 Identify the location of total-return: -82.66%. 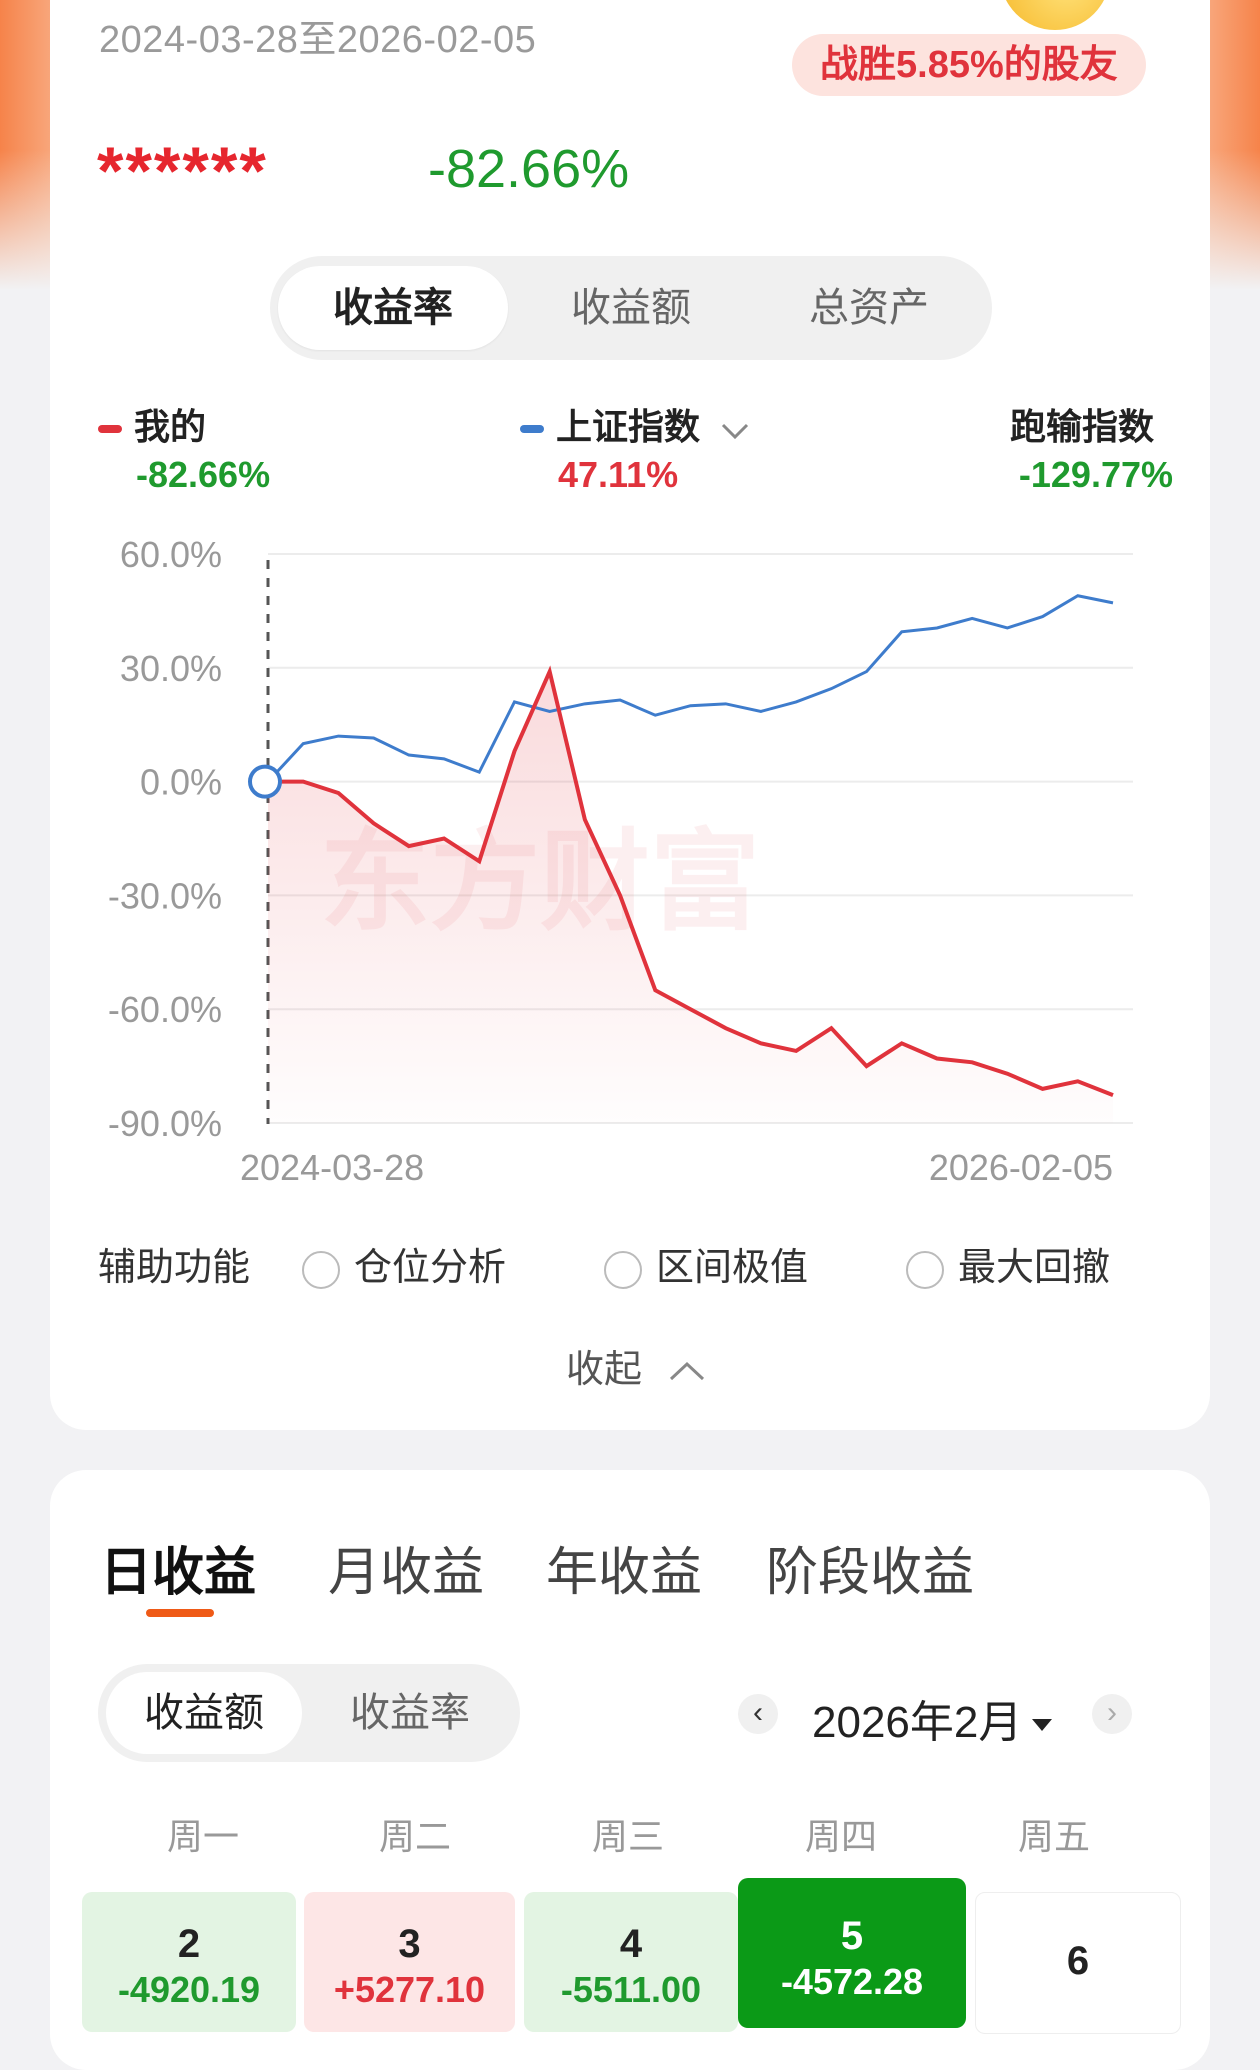
(529, 169).